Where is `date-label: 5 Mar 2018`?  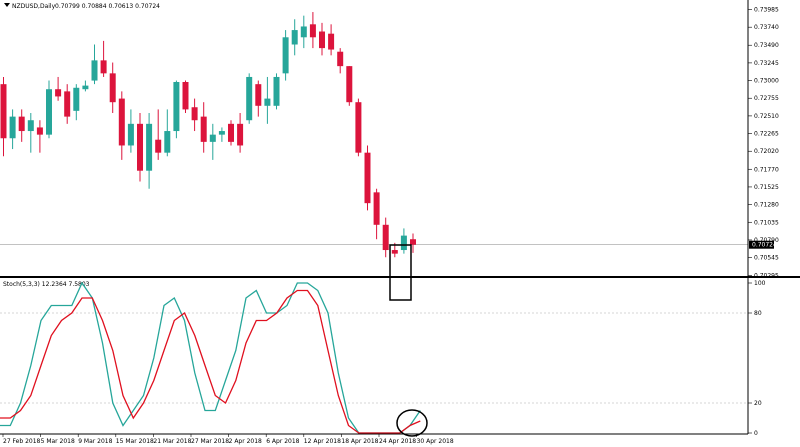 date-label: 5 Mar 2018 is located at coordinates (58, 441).